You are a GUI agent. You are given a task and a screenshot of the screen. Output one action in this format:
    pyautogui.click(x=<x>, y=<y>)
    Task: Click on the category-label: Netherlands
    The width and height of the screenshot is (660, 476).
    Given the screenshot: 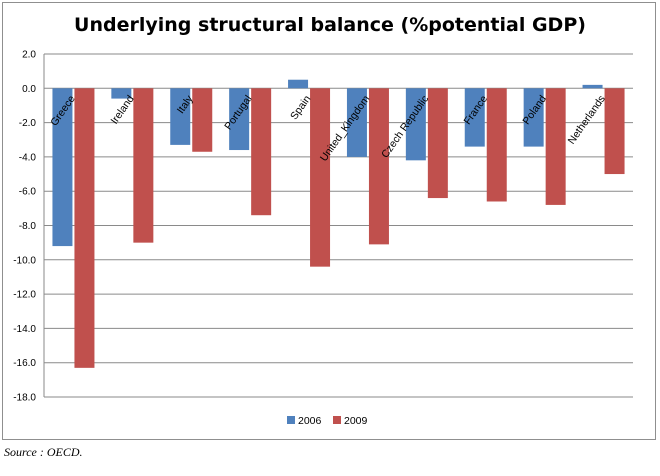 What is the action you would take?
    pyautogui.click(x=587, y=119)
    